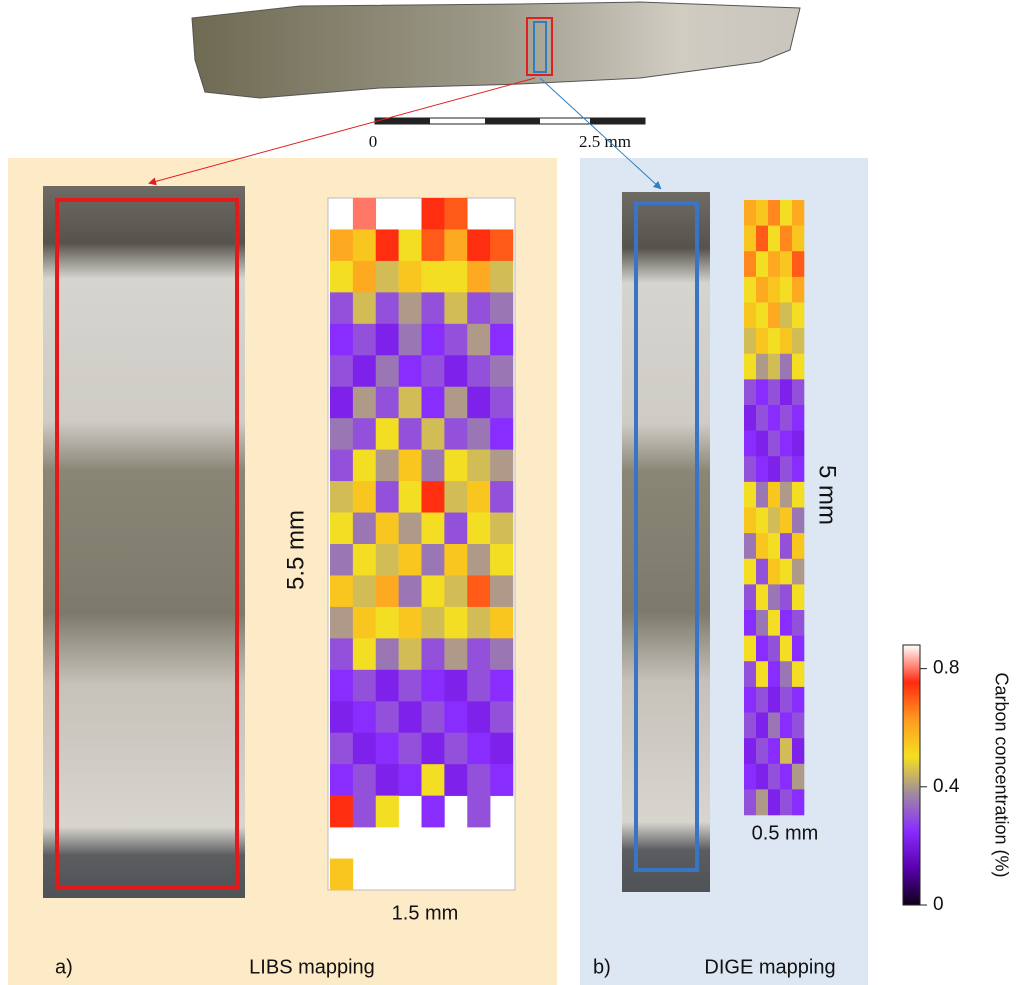 The image size is (1017, 985). What do you see at coordinates (946, 668) in the screenshot?
I see `colorbar-tick-label: 0.8` at bounding box center [946, 668].